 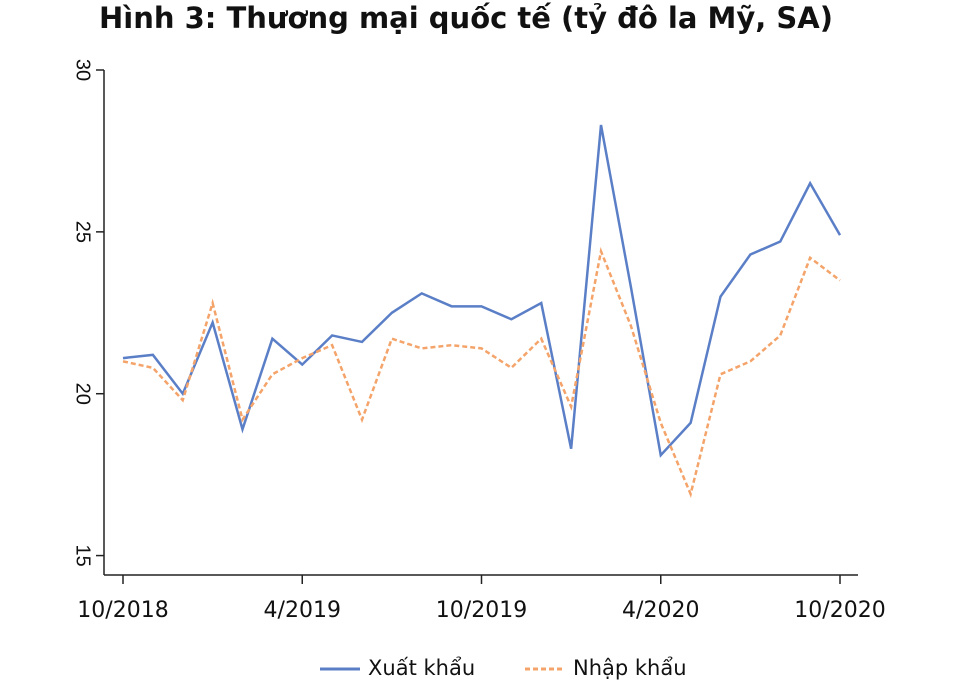 I want to click on x-tick-label: 10/2018, so click(x=122, y=610).